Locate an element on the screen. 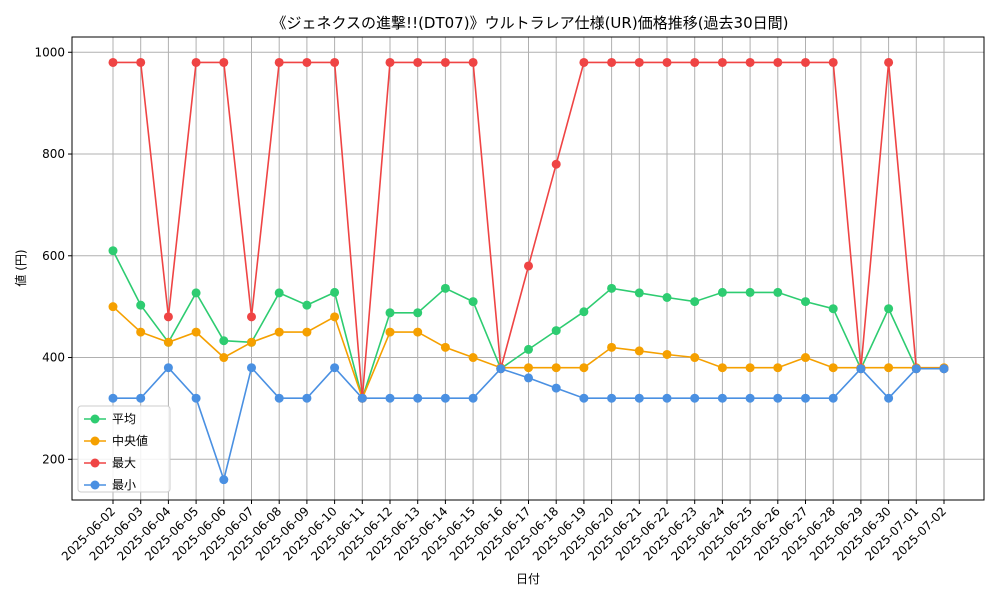  y-tick-label: 200 is located at coordinates (53, 459).